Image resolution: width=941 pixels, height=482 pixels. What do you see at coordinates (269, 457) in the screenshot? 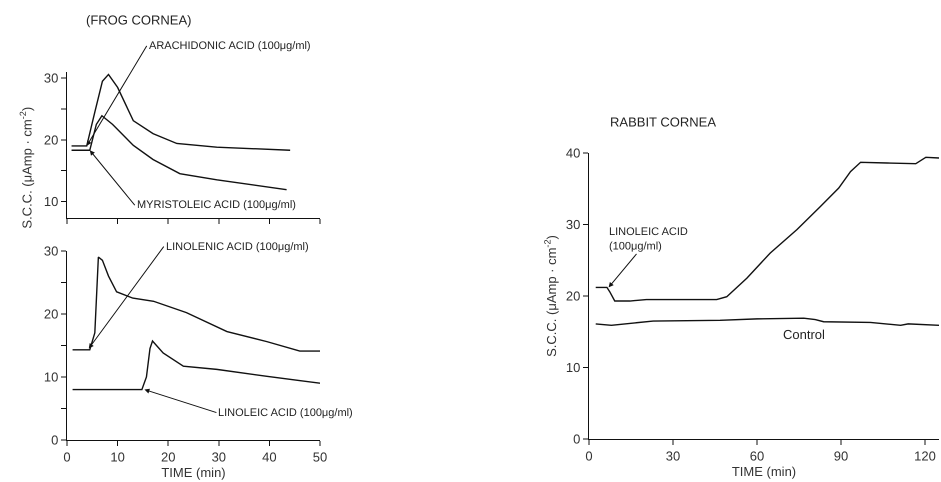
I see `x-tick-label: 40` at bounding box center [269, 457].